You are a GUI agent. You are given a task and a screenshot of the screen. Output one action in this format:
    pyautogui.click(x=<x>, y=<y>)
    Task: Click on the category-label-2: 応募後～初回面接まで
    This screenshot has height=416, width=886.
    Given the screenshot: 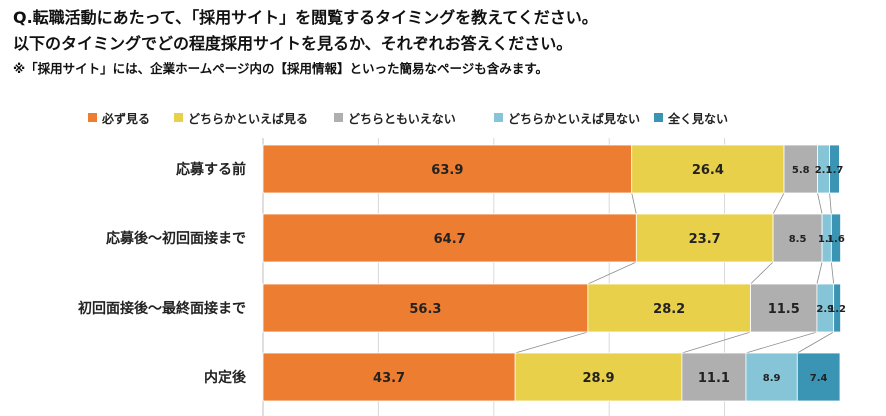 What is the action you would take?
    pyautogui.click(x=176, y=238)
    